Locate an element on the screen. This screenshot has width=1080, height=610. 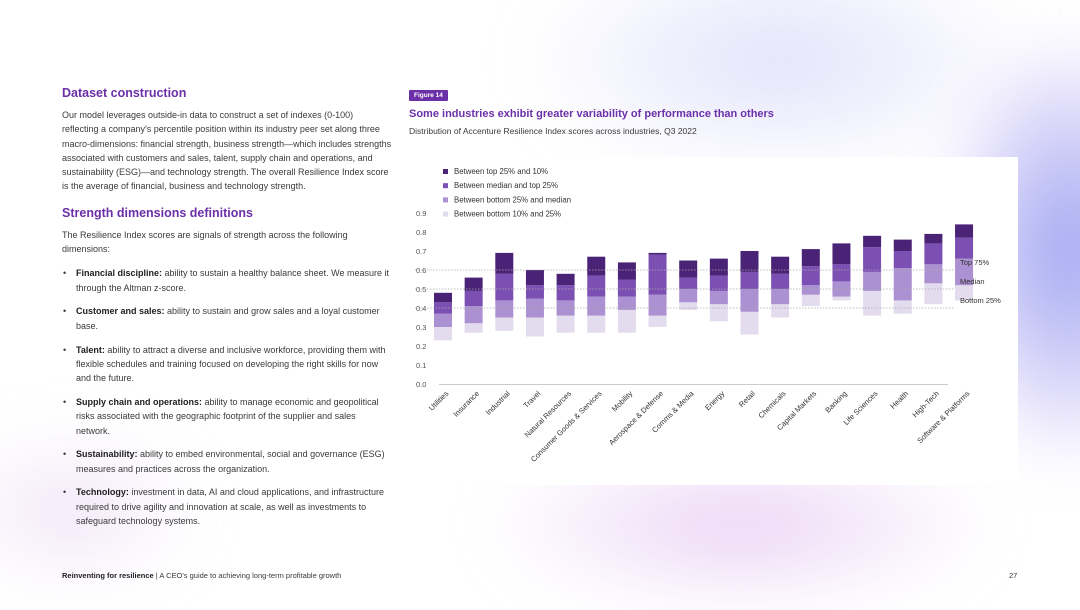
y-tick-label: 0.1 is located at coordinates (421, 365).